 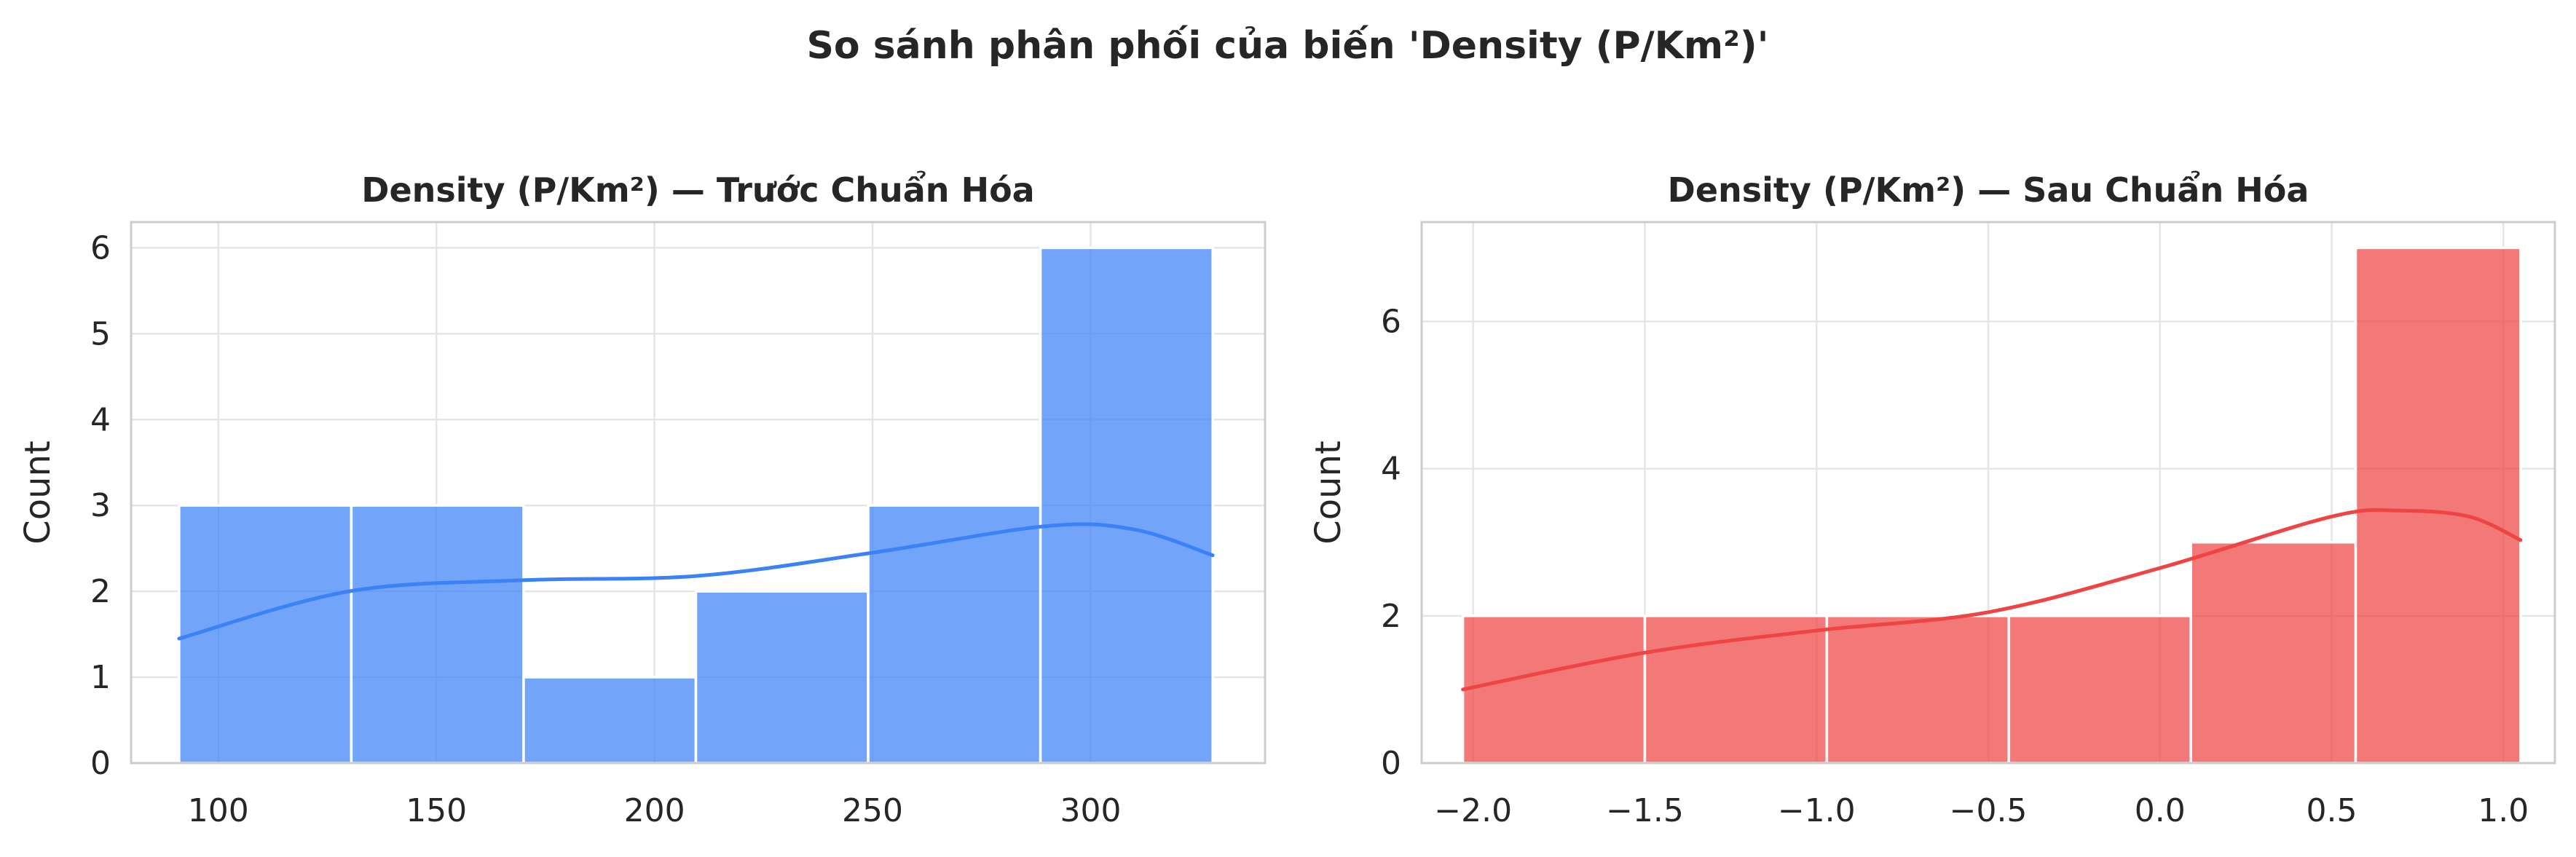 I want to click on y-tick-label: 5, so click(x=100, y=334).